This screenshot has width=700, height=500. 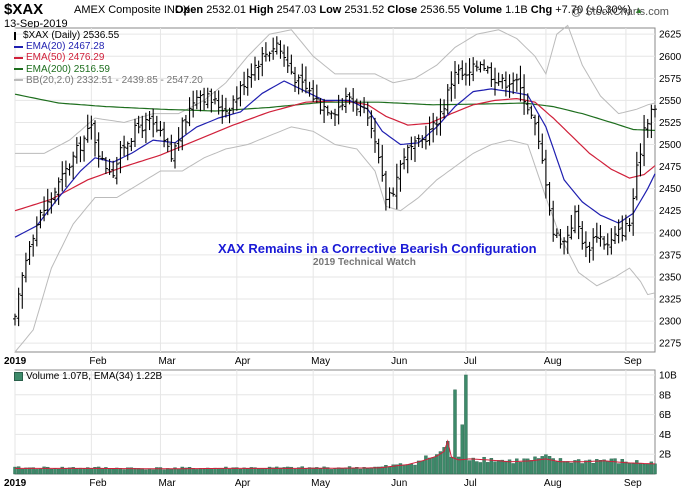 I want to click on chart-date: 13-Sep-2019, so click(x=36, y=24).